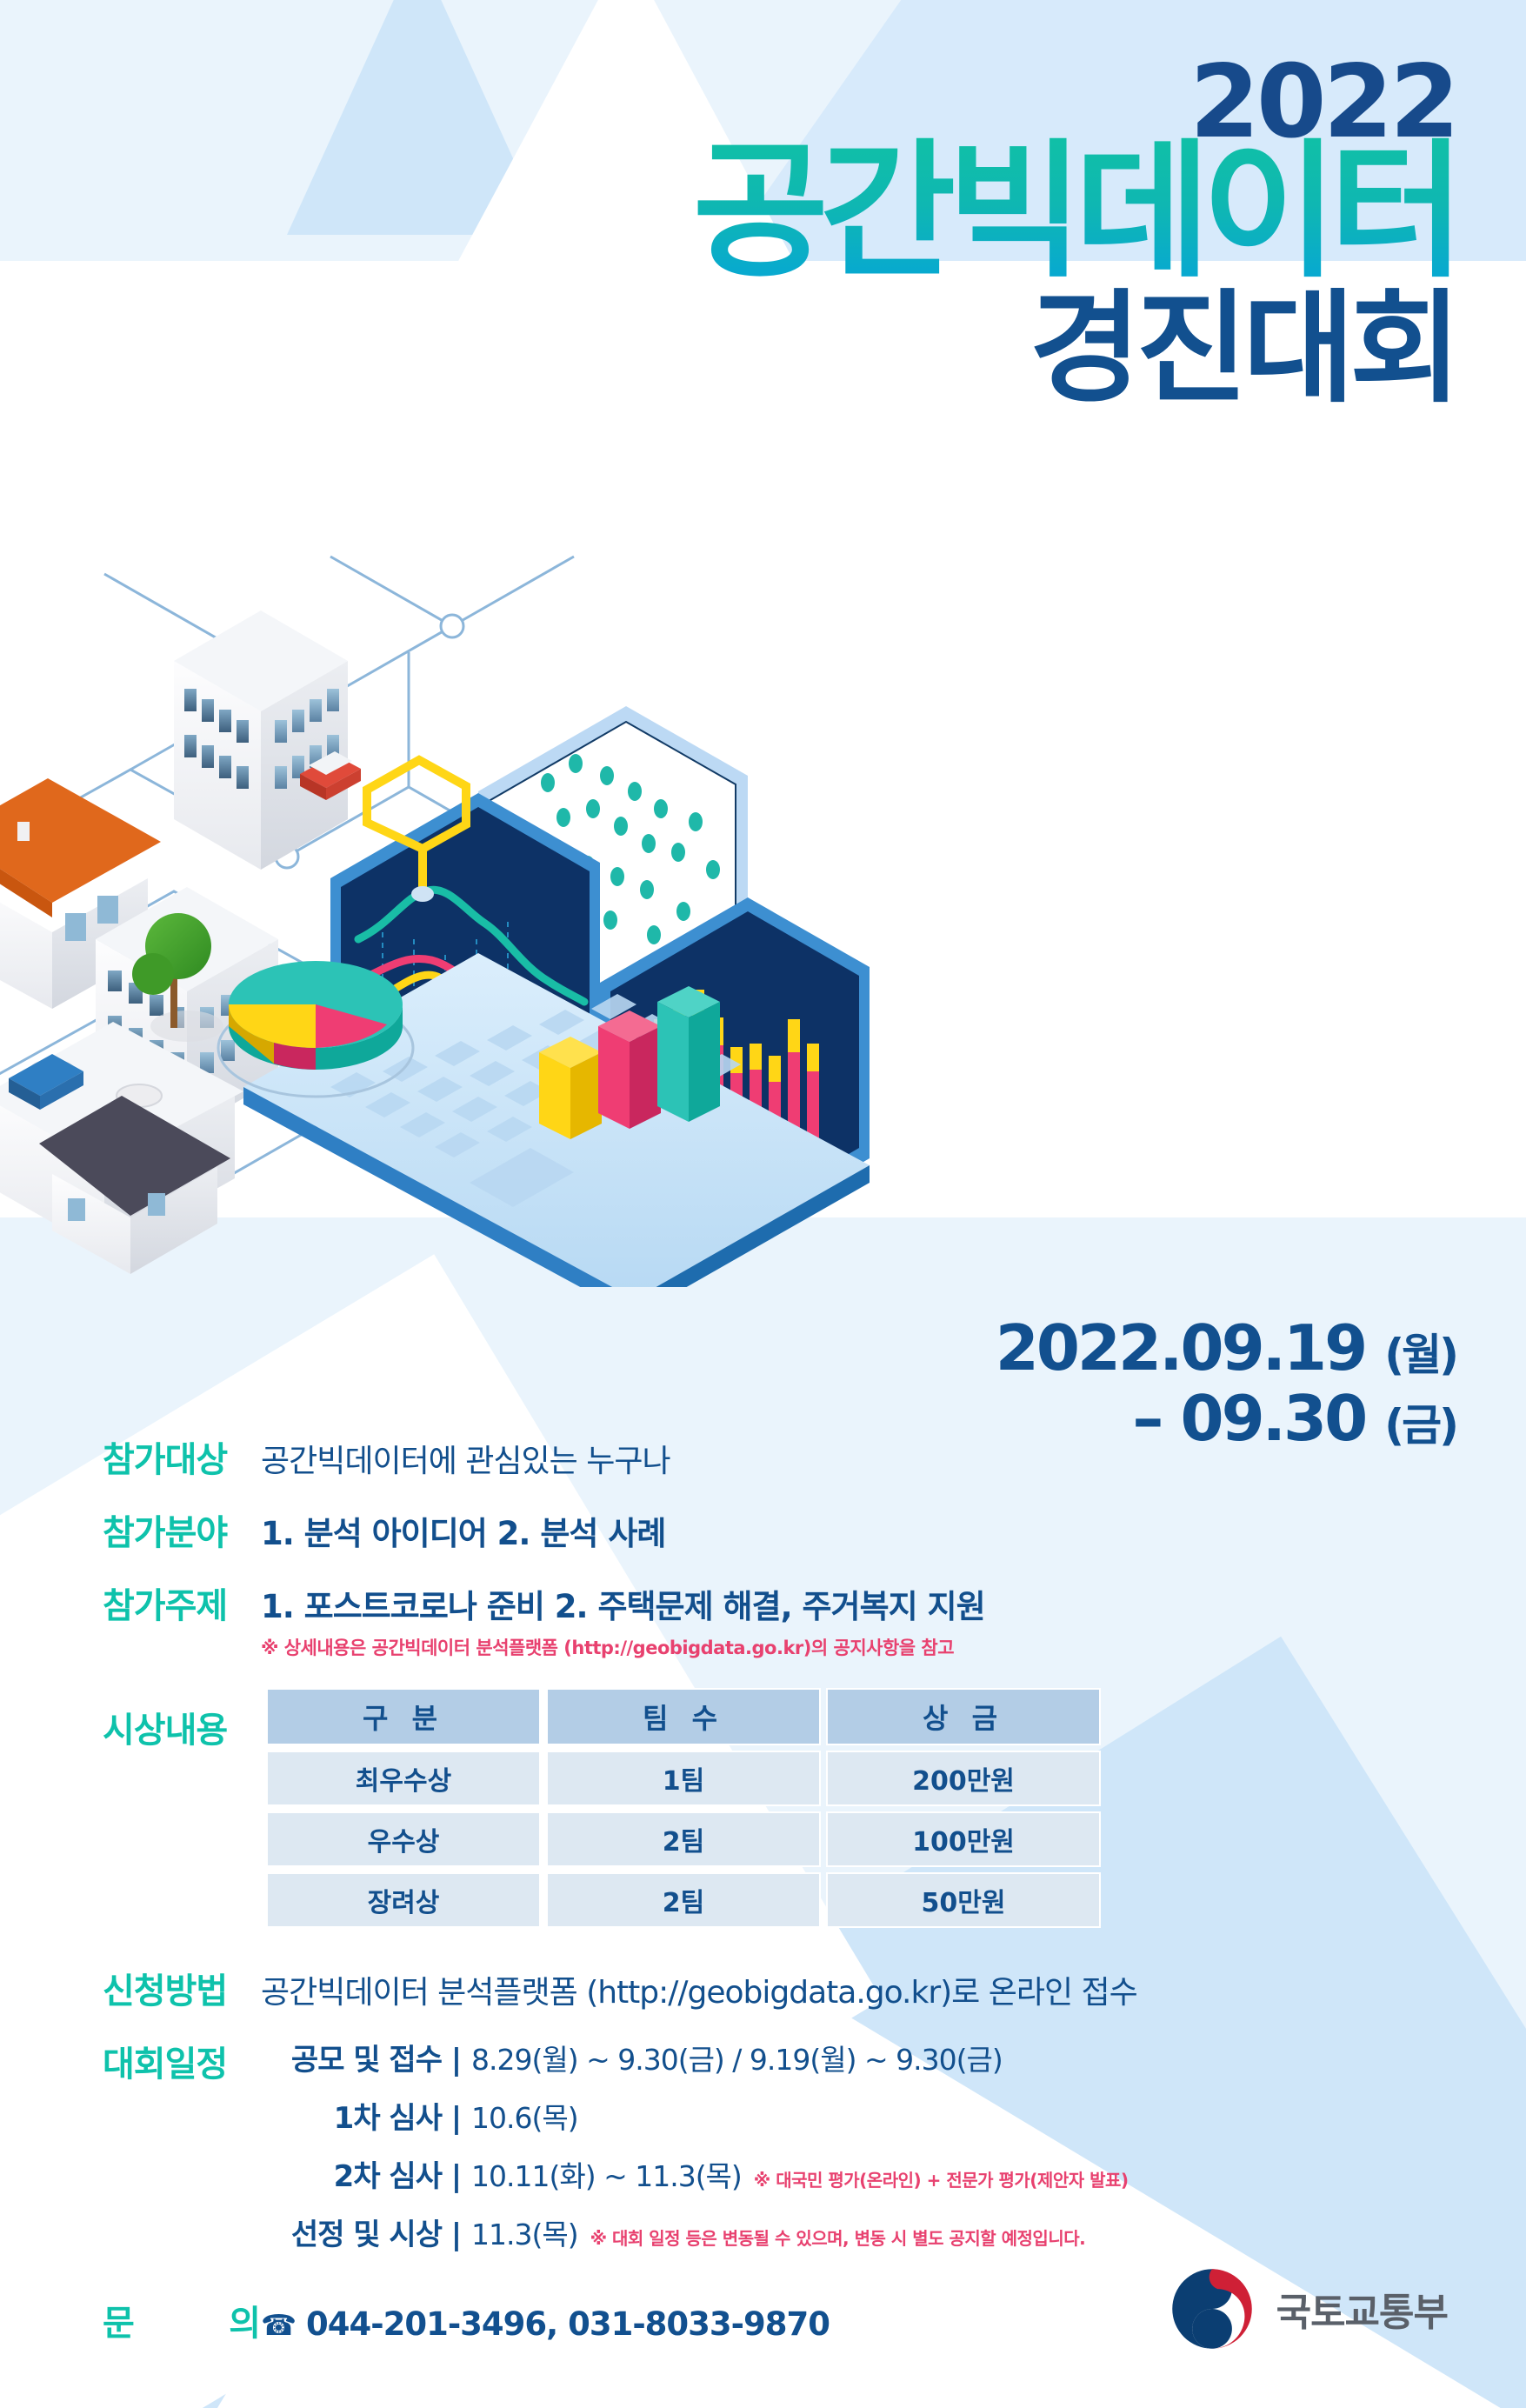 Image resolution: width=1526 pixels, height=2408 pixels. What do you see at coordinates (838, 2239) in the screenshot?
I see `schedule-note: ※ 대회 일정 등은 변동될 수 있으며, 변동 시 별도 공지할 예정입니다.` at bounding box center [838, 2239].